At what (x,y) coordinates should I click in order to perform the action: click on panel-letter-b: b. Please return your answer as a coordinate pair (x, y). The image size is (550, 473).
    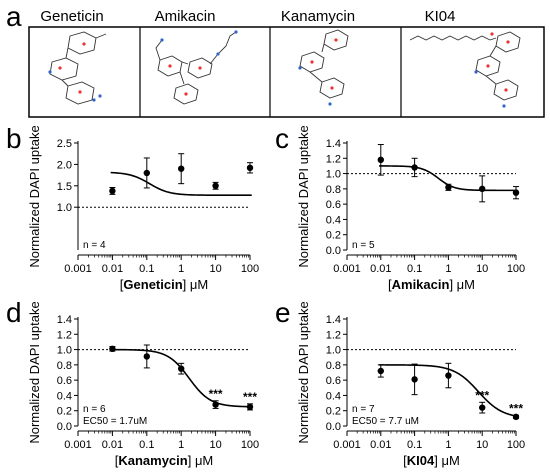
    Looking at the image, I should click on (14, 138).